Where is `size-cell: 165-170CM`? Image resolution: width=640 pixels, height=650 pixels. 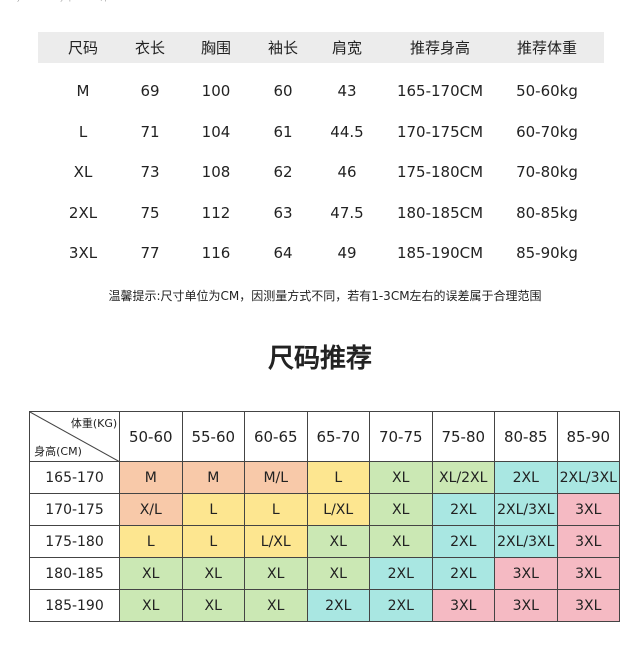 size-cell: 165-170CM is located at coordinates (440, 91).